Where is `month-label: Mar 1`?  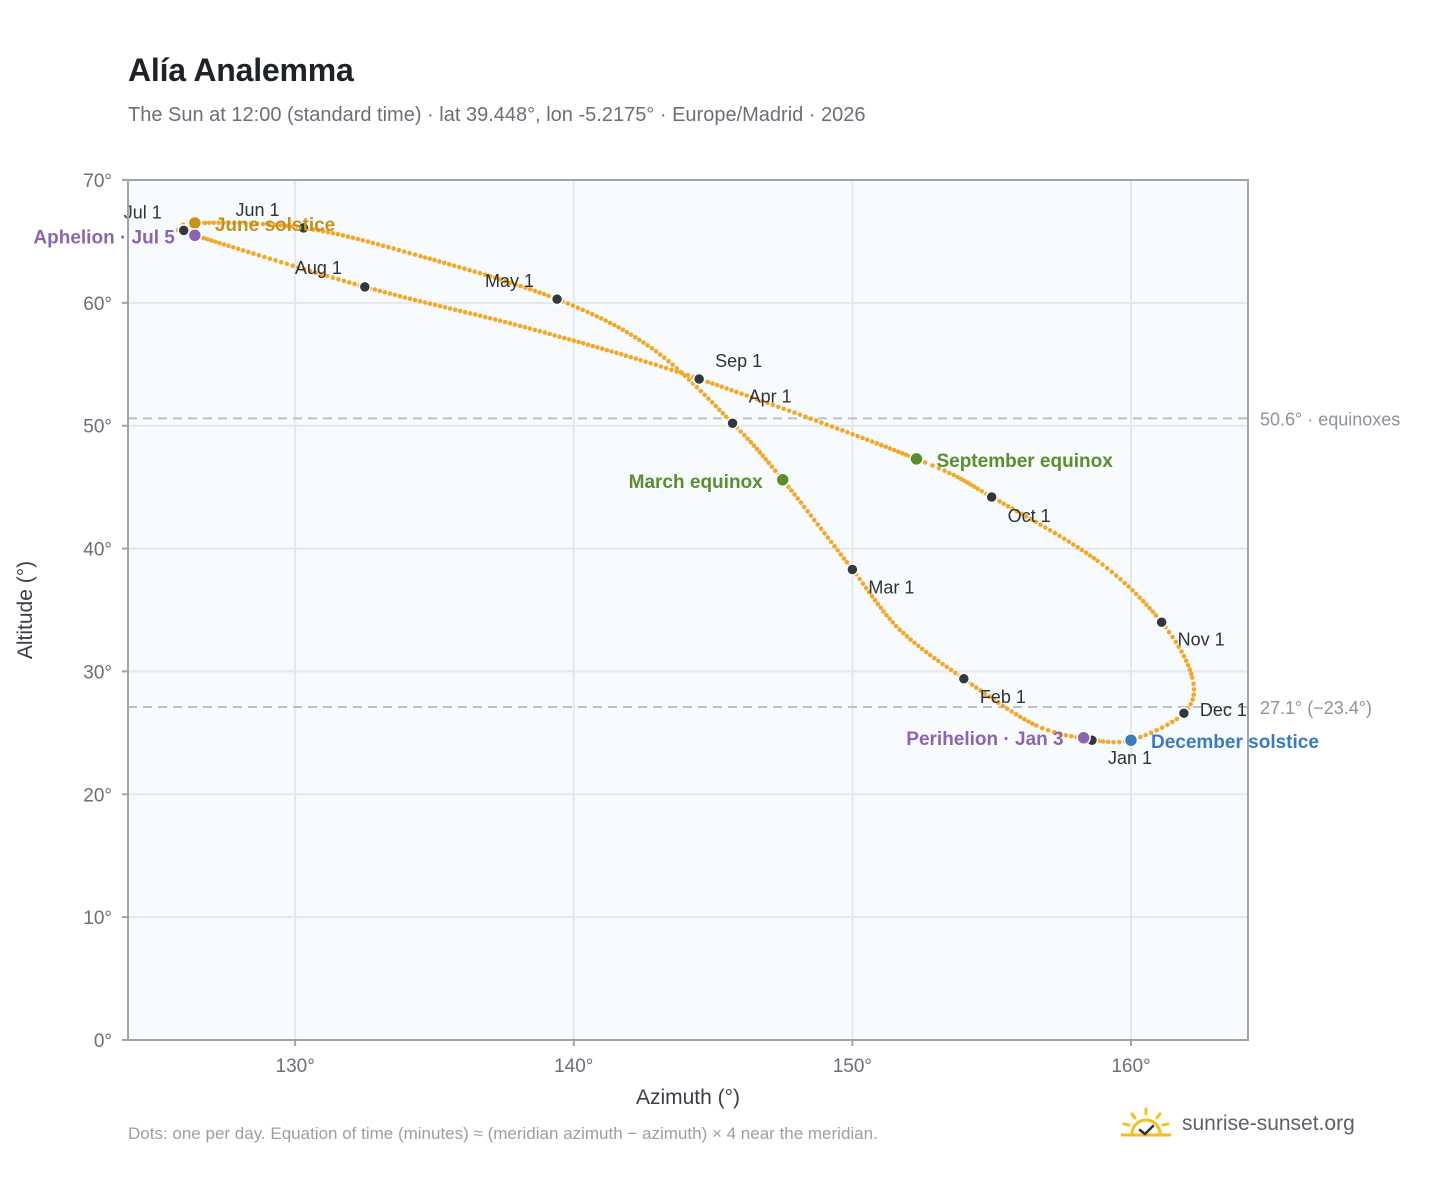
month-label: Mar 1 is located at coordinates (891, 587).